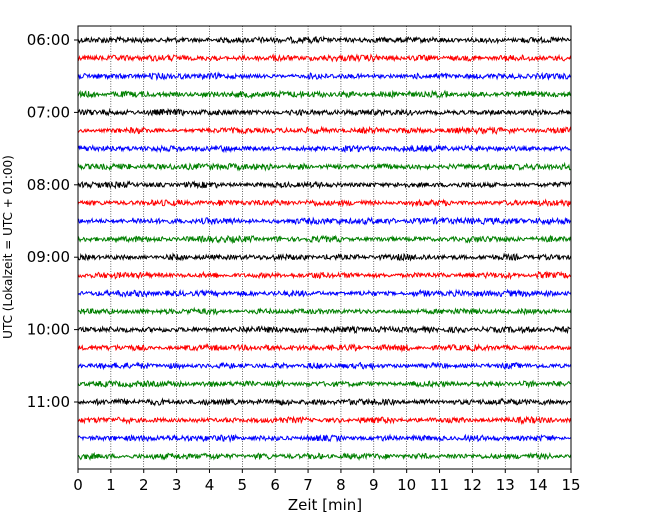 The height and width of the screenshot is (520, 650). What do you see at coordinates (538, 485) in the screenshot?
I see `x-tick-label: 14` at bounding box center [538, 485].